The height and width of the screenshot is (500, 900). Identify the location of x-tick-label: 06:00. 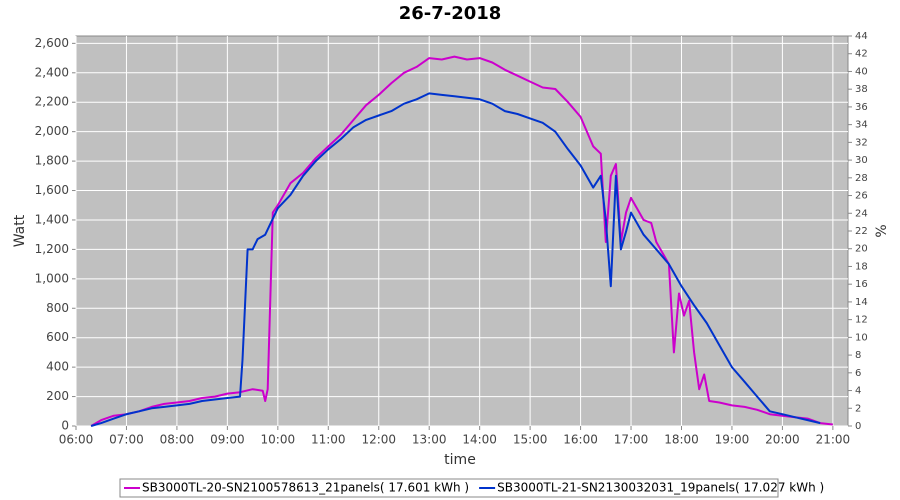
(76, 440).